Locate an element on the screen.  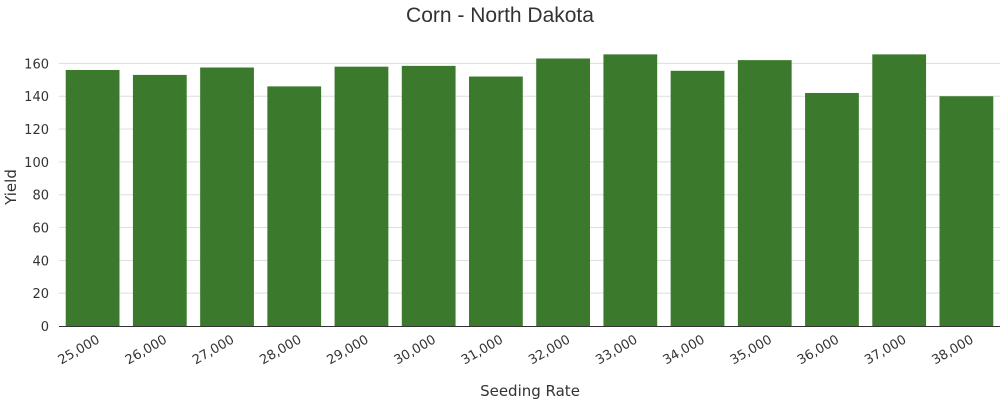
x-tick-label: 29,000 is located at coordinates (348, 350).